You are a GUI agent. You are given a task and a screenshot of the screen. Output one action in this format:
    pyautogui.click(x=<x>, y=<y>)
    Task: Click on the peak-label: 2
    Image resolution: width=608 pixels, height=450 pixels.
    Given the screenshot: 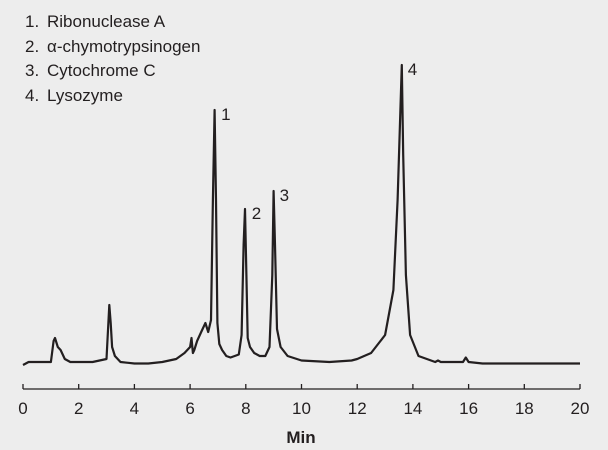 What is the action you would take?
    pyautogui.click(x=256, y=213)
    